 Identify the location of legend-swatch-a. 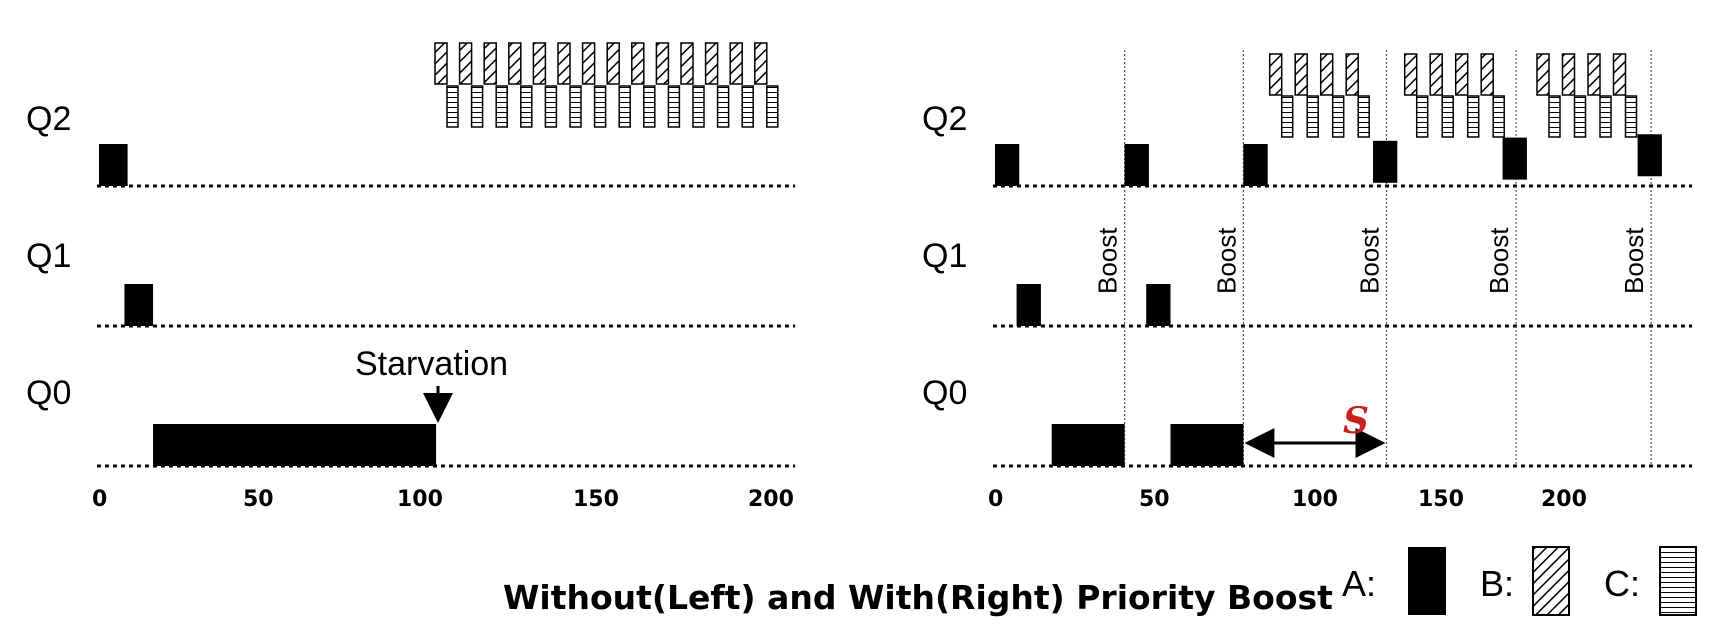
(1427, 581).